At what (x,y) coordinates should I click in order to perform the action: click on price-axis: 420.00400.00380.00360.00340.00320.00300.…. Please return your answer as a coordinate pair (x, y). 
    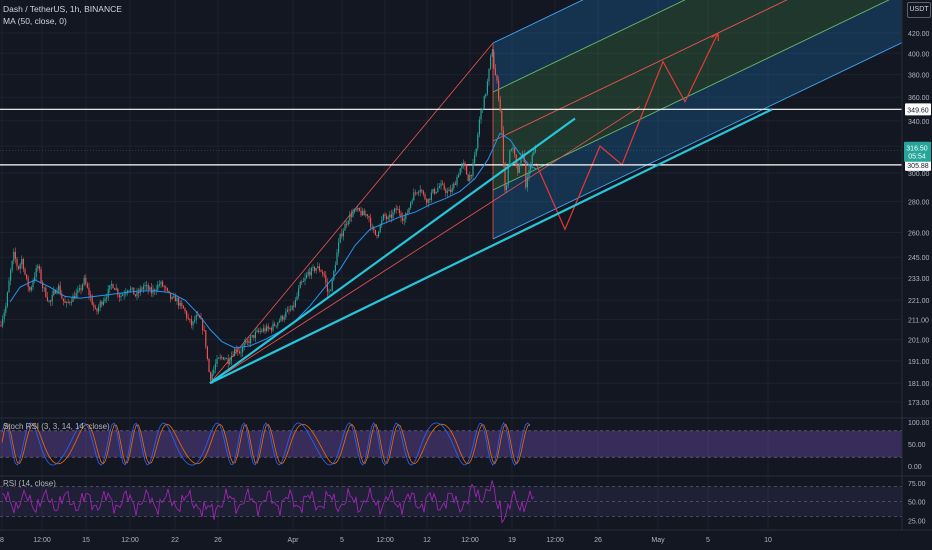
    Looking at the image, I should click on (916, 265).